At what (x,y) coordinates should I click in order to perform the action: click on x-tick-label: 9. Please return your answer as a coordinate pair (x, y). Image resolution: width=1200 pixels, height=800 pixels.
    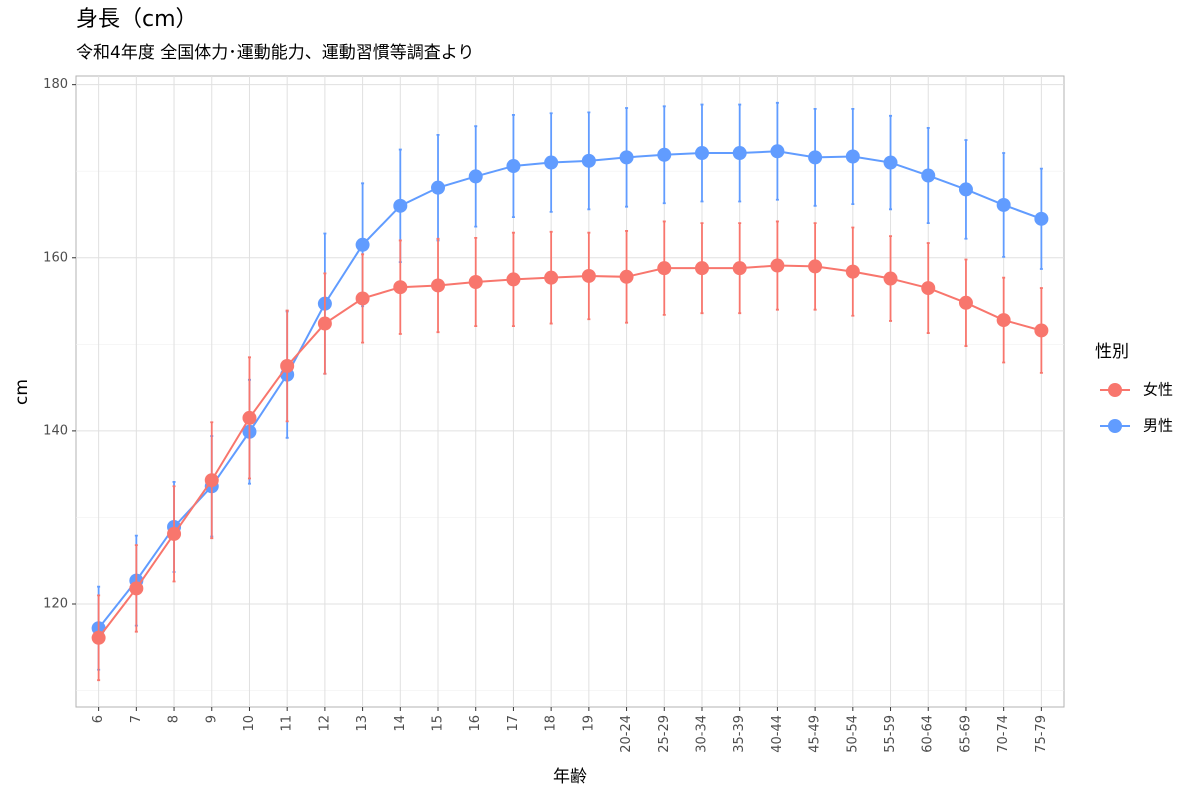
    Looking at the image, I should click on (211, 719).